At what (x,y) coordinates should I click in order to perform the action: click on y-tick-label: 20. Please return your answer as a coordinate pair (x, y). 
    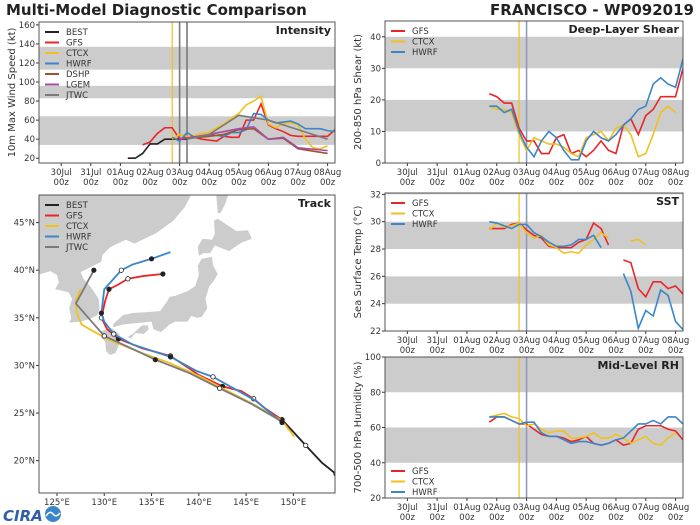
    Looking at the image, I should click on (375, 499).